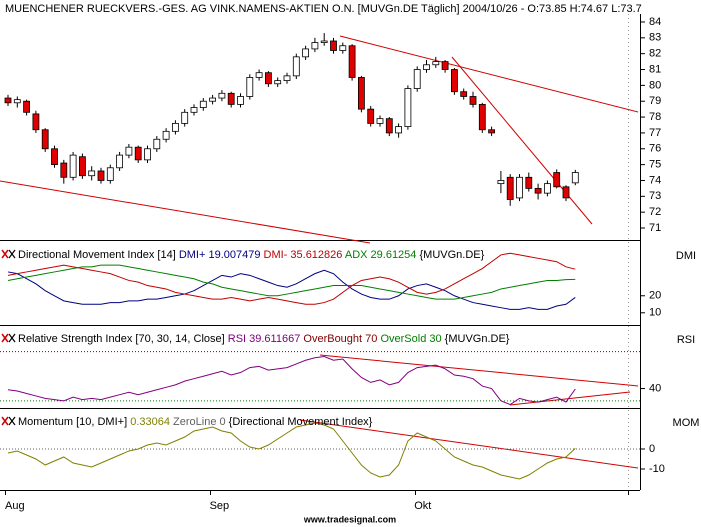 The image size is (701, 527). What do you see at coordinates (381, 255) in the screenshot?
I see `legend-entry: ADX 29.61254` at bounding box center [381, 255].